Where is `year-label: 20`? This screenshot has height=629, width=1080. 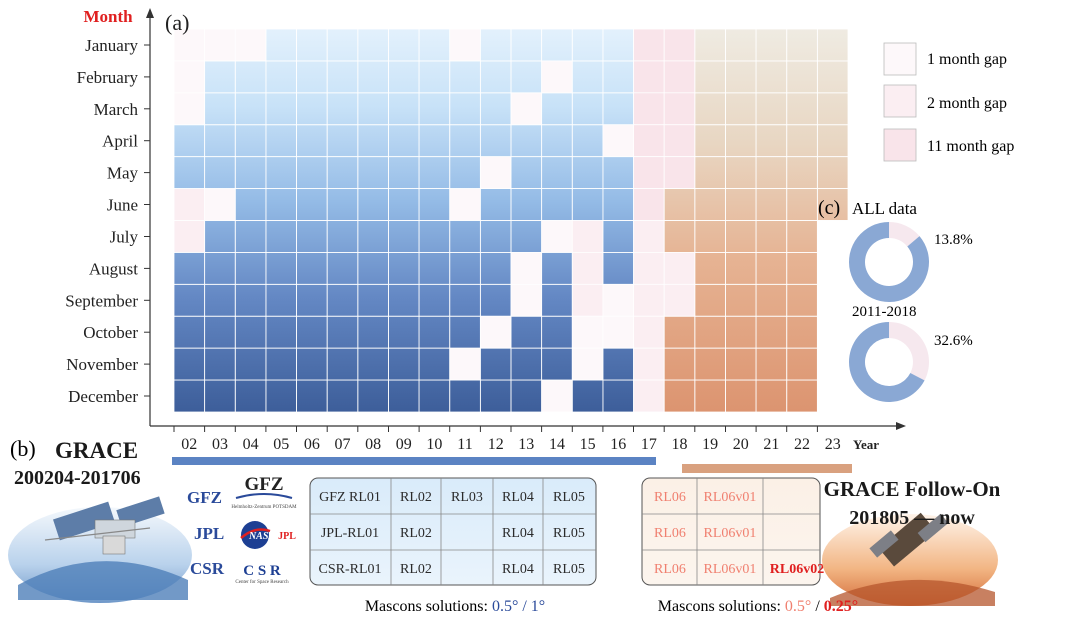 year-label: 20 is located at coordinates (741, 444).